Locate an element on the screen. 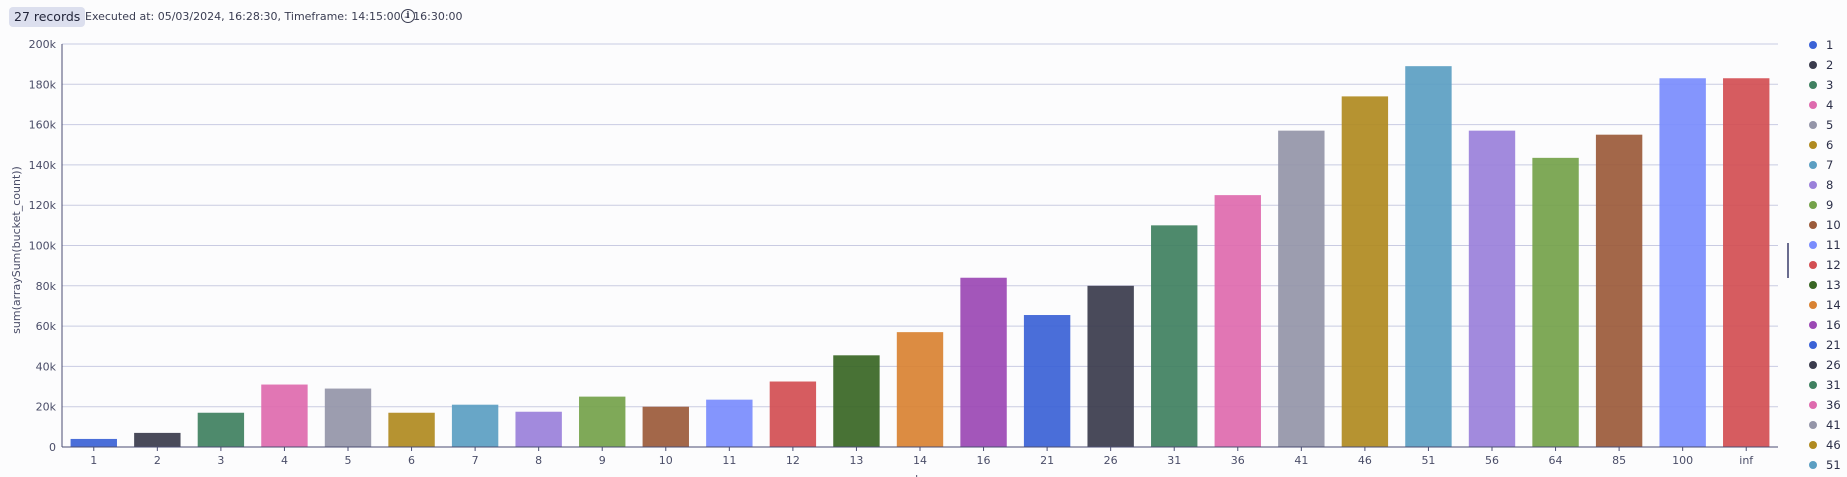 The image size is (1847, 477). legend-item-41: 41 is located at coordinates (1825, 425).